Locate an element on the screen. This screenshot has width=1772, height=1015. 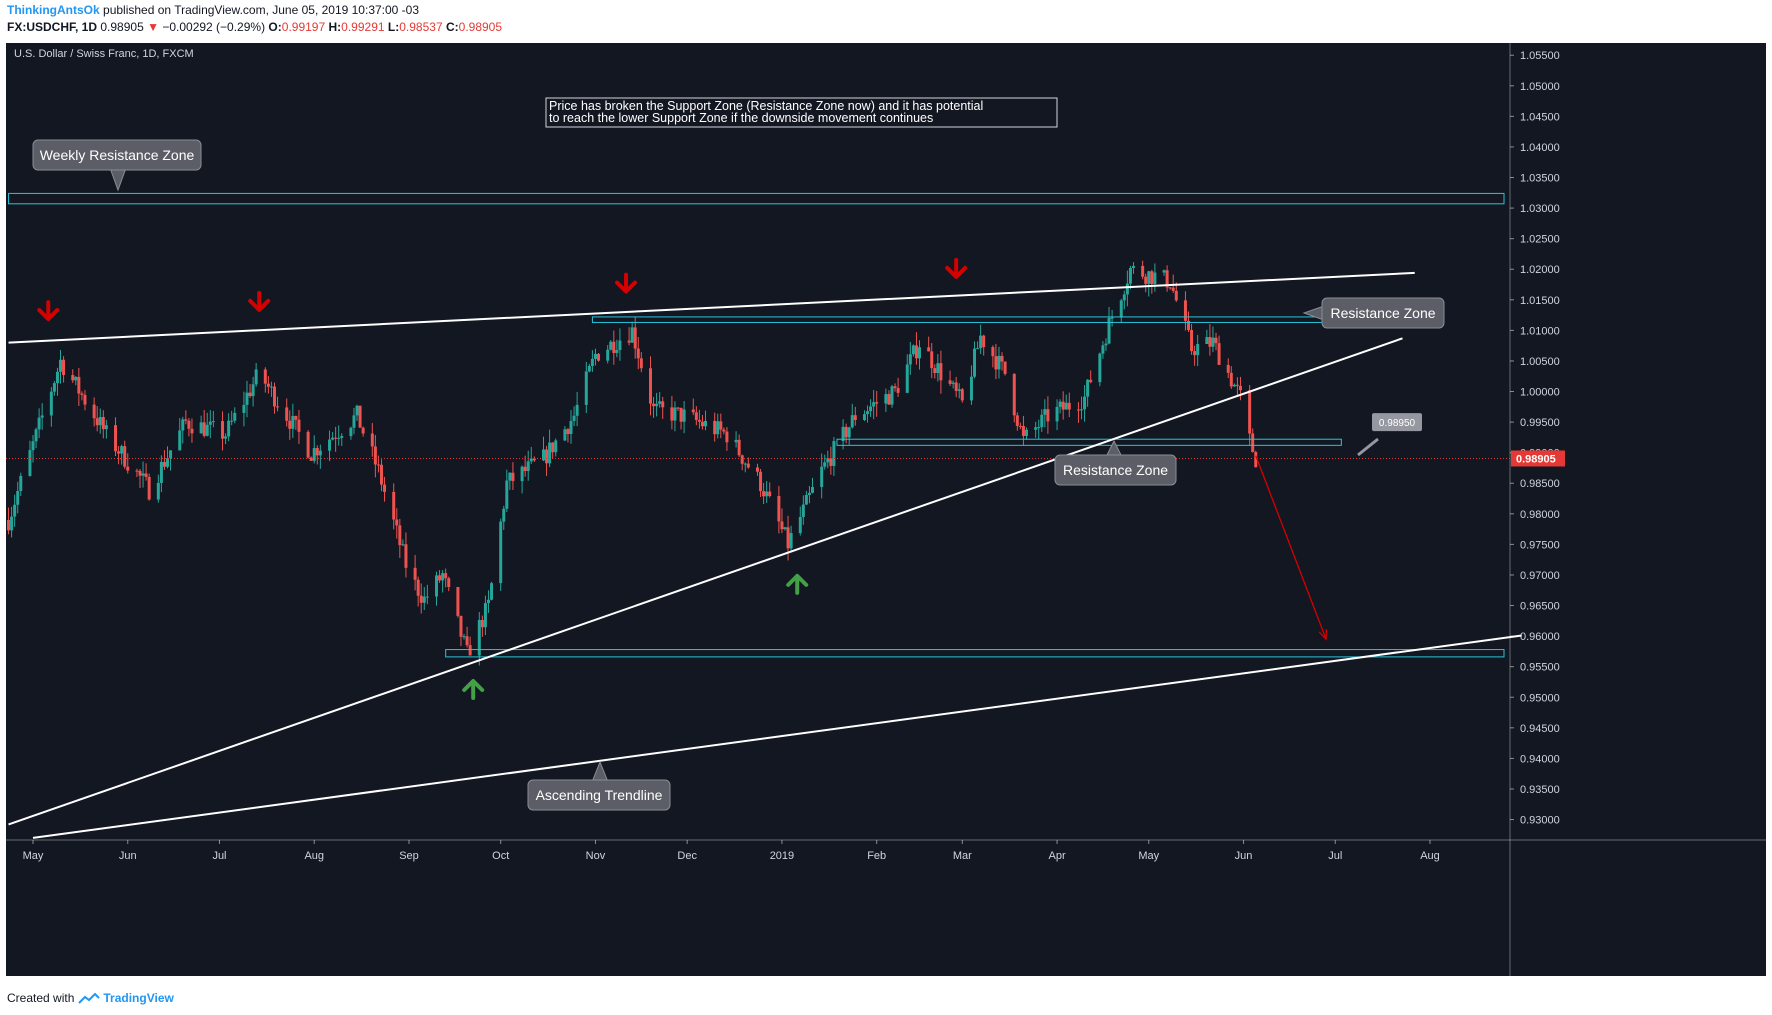
callout-label: Resistance Zone is located at coordinates (1382, 313).